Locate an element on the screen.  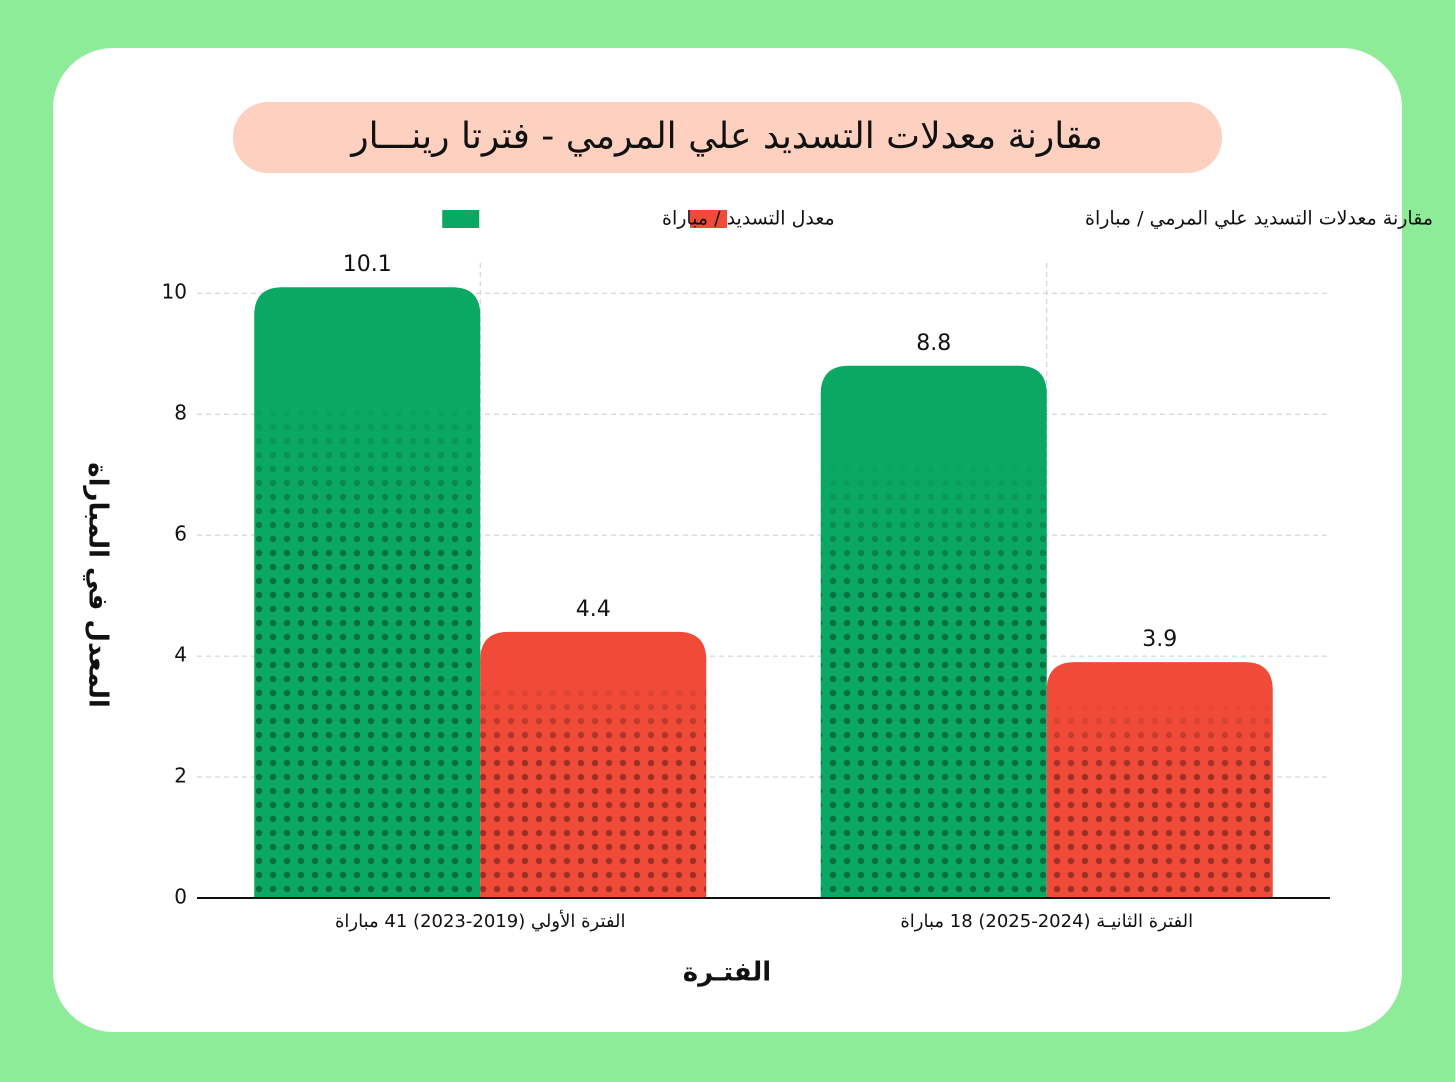
data-label: 4.4 is located at coordinates (593, 609).